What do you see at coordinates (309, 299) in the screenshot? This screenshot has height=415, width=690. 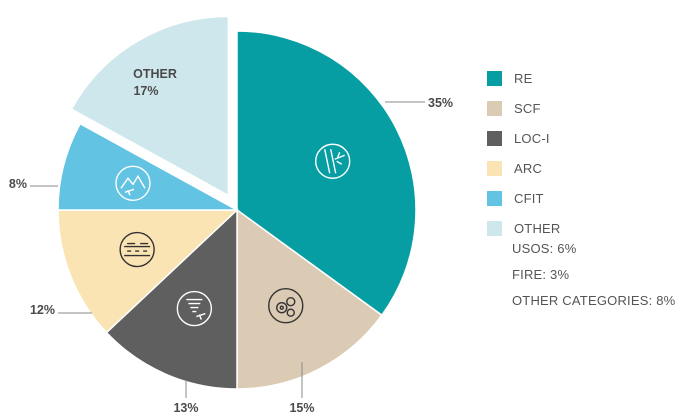 I see `pie-slice-scf` at bounding box center [309, 299].